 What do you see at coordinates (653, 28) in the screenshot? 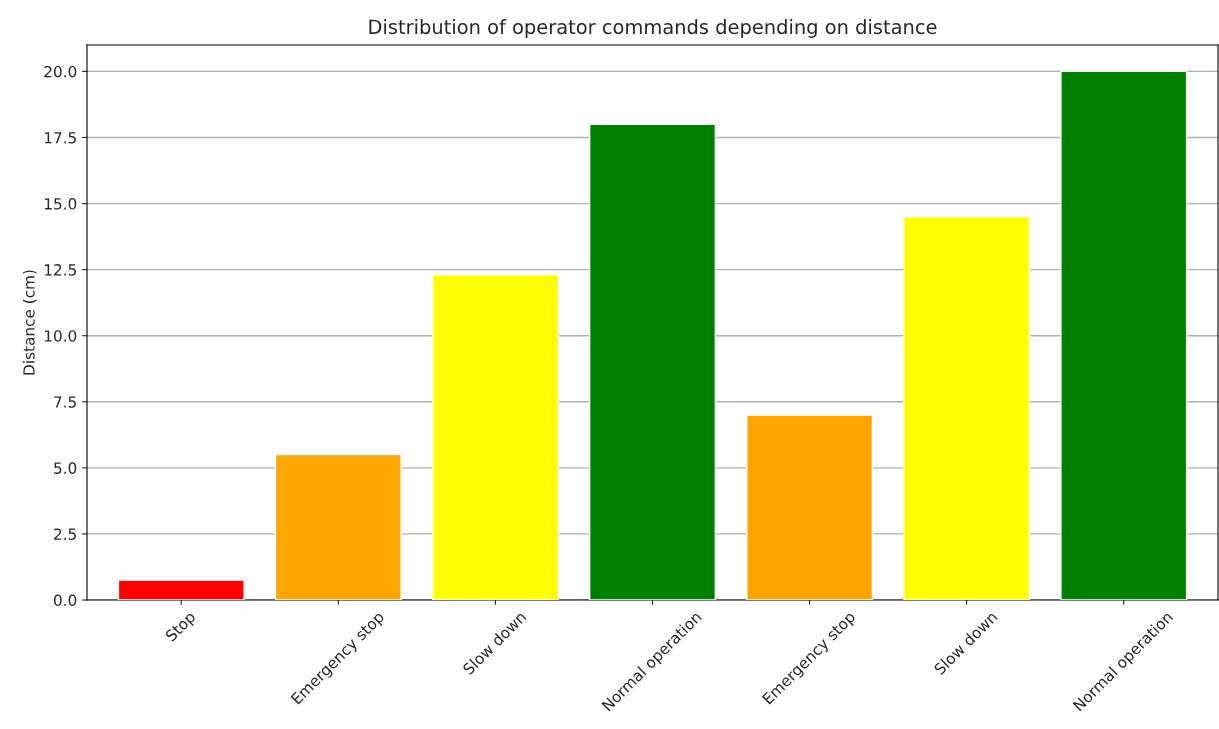
I see `chart-title: Distribution of operator commands depending on distance` at bounding box center [653, 28].